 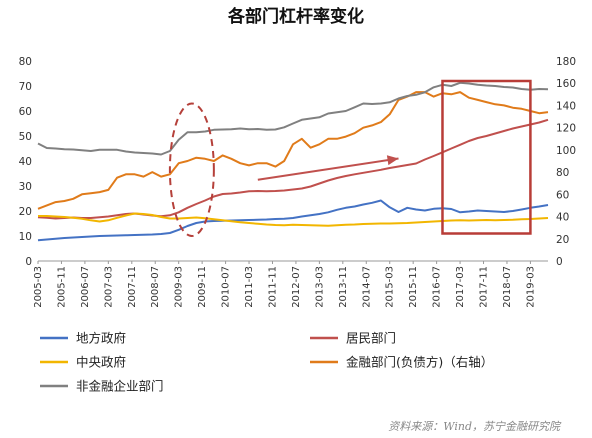 I want to click on y-left-tick-label: 50, so click(x=25, y=137).